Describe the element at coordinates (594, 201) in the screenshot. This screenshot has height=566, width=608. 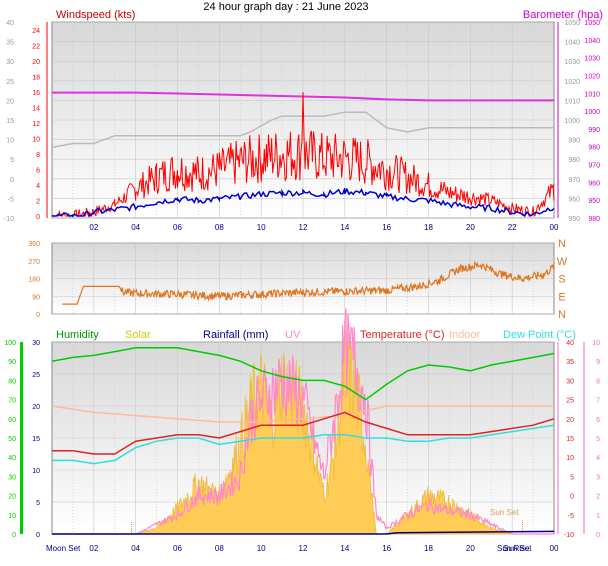
I see `baro-inner-tick: 950` at that location.